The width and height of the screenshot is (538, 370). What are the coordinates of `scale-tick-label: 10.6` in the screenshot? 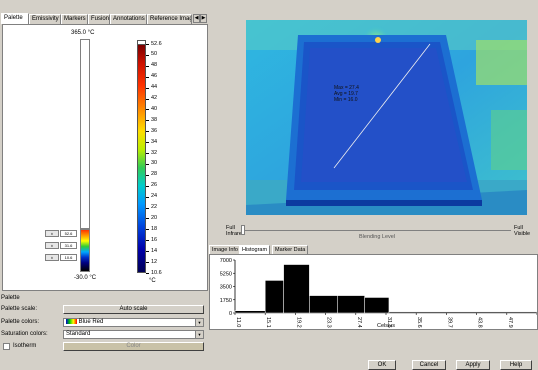 It's located at (156, 272).